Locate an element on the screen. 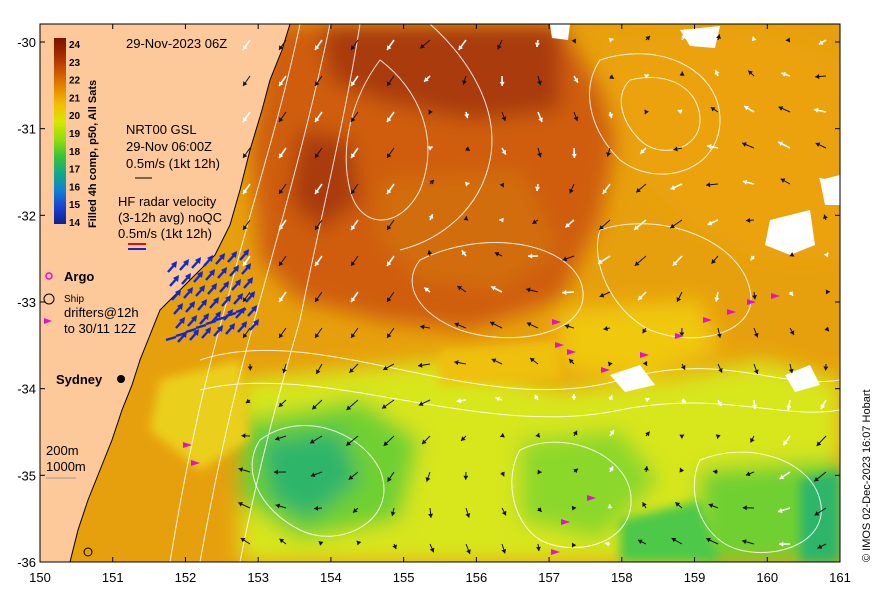 Image resolution: width=880 pixels, height=600 pixels. x-tick-label: 159 is located at coordinates (695, 577).